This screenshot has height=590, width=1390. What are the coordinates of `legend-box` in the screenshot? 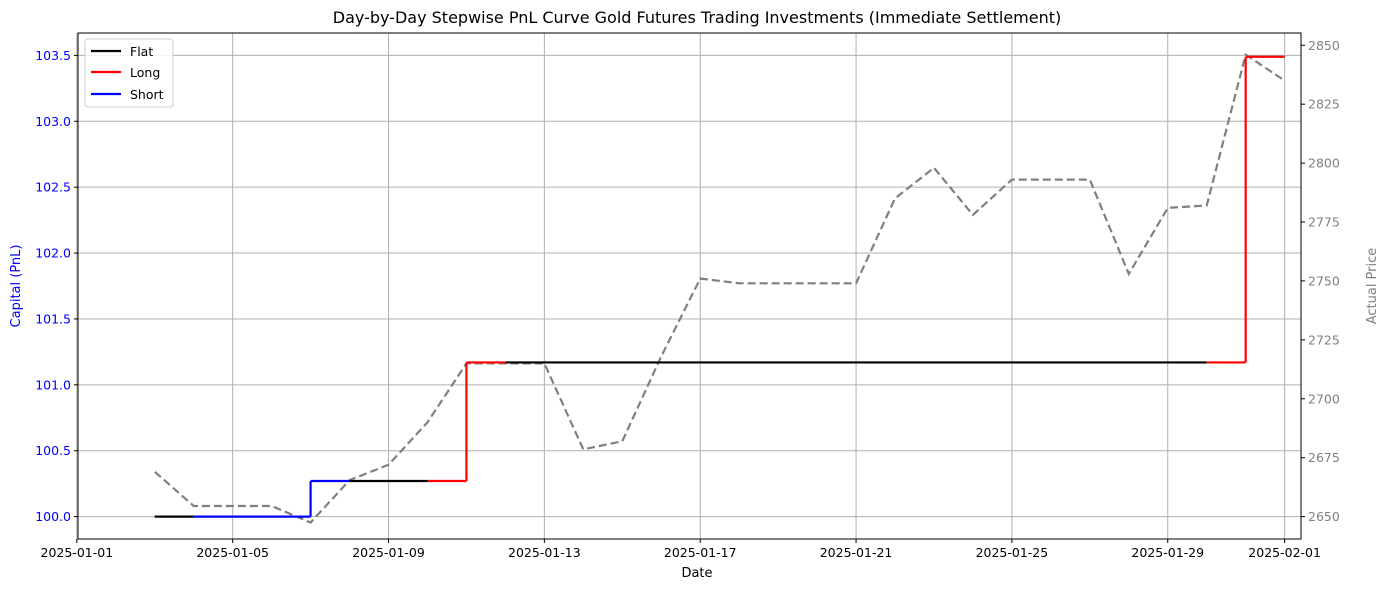 It's located at (129, 73).